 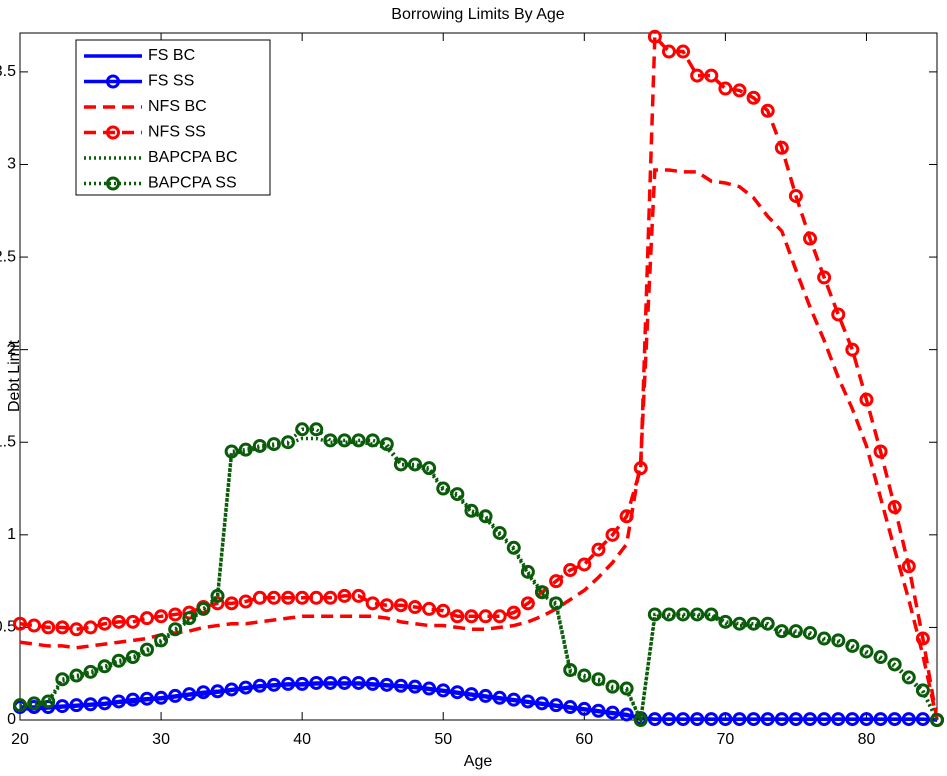 What do you see at coordinates (20, 739) in the screenshot?
I see `x-tick-label: 20` at bounding box center [20, 739].